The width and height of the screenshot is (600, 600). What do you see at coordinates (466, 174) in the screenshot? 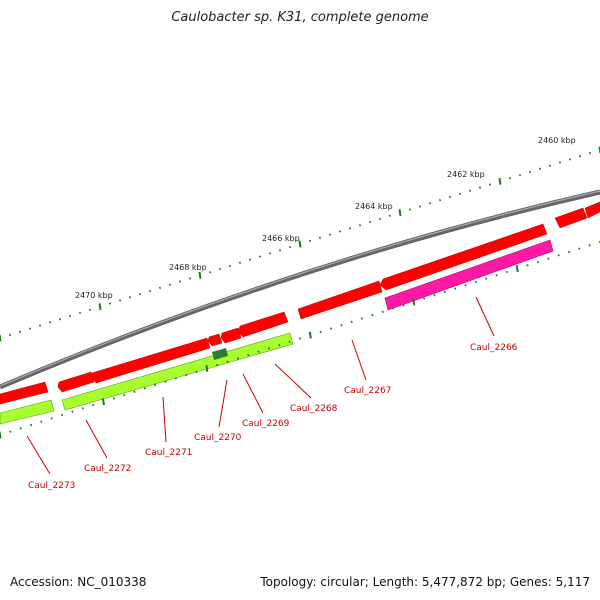
I see `scale-label-2462: 2462 kbp` at bounding box center [466, 174].